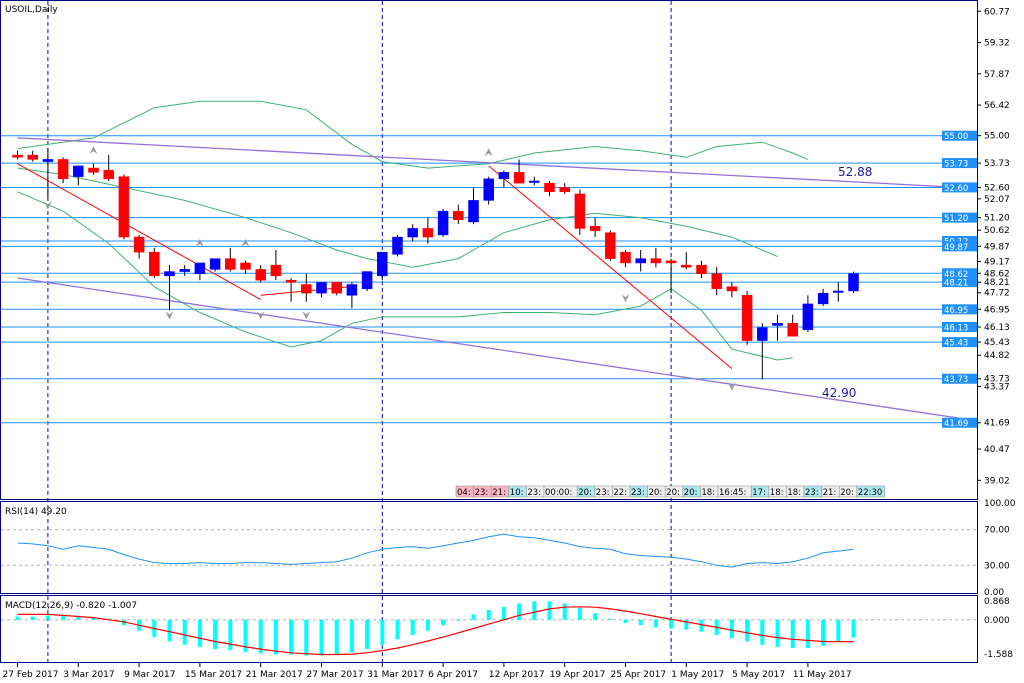 The height and width of the screenshot is (683, 1024). What do you see at coordinates (603, 493) in the screenshot?
I see `timer-text-7: 23:` at bounding box center [603, 493].